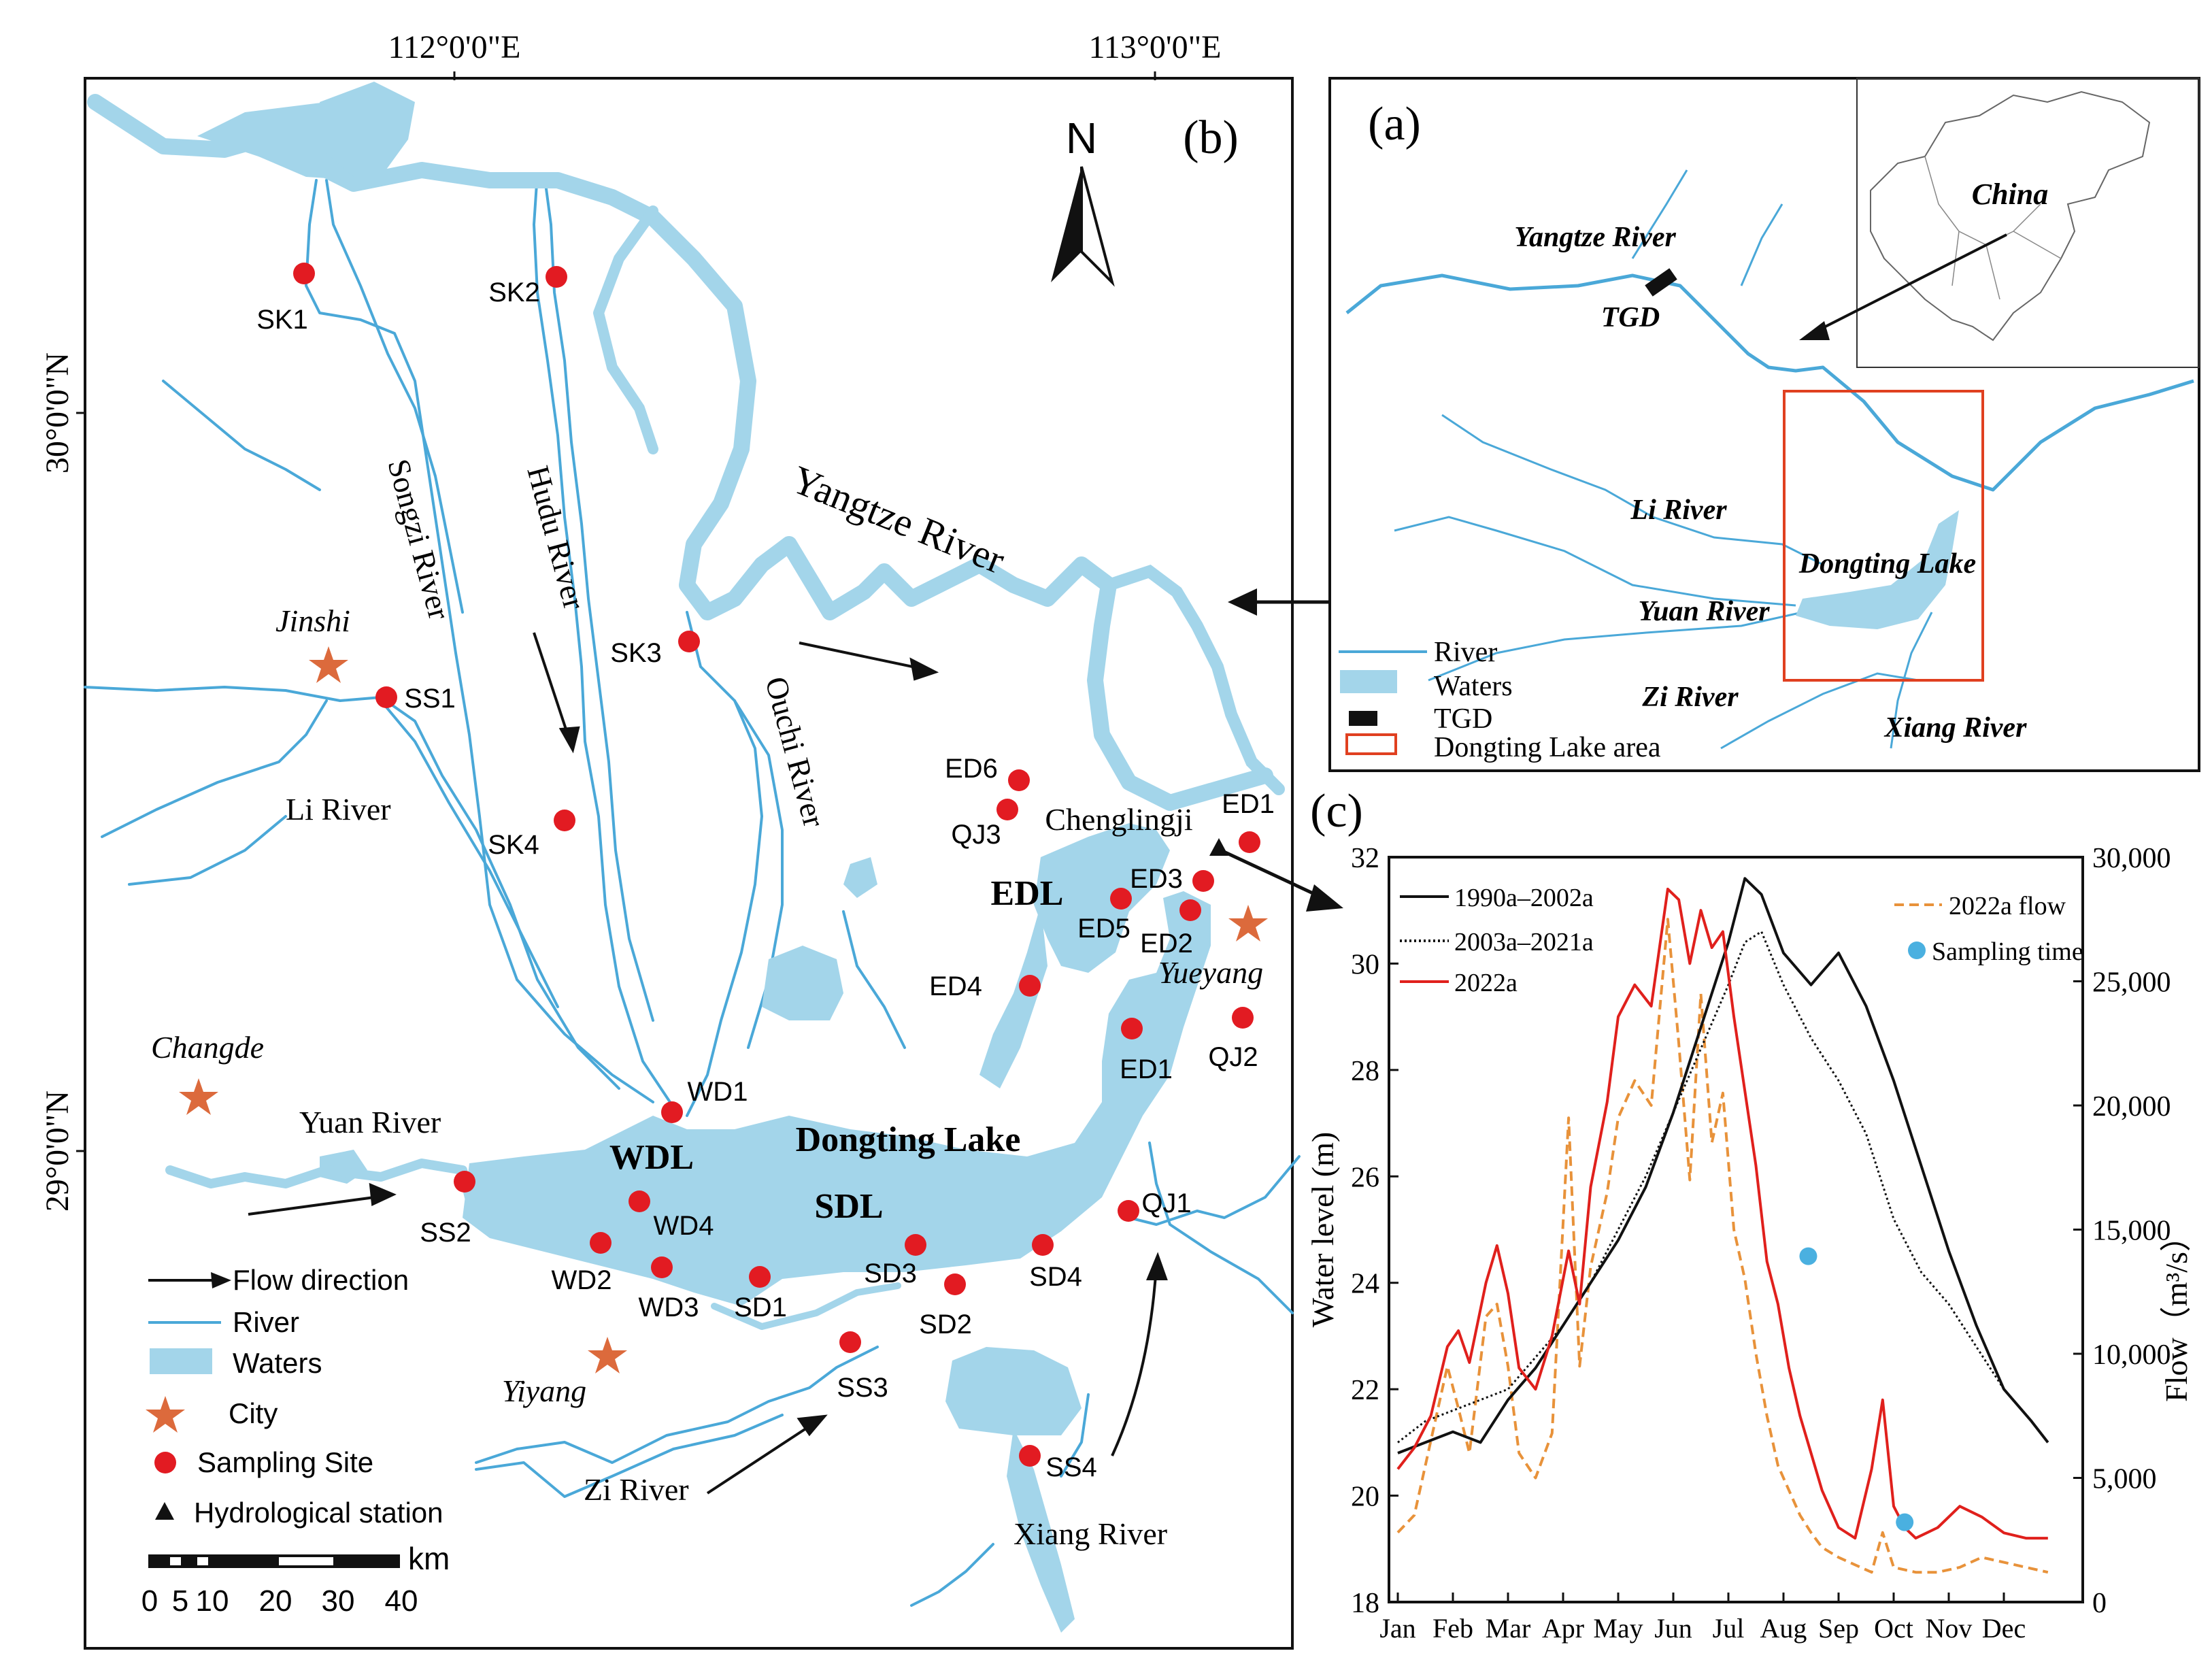 This screenshot has height=1666, width=2212. I want to click on series-line-2003a-2021a, so click(1723, 1187).